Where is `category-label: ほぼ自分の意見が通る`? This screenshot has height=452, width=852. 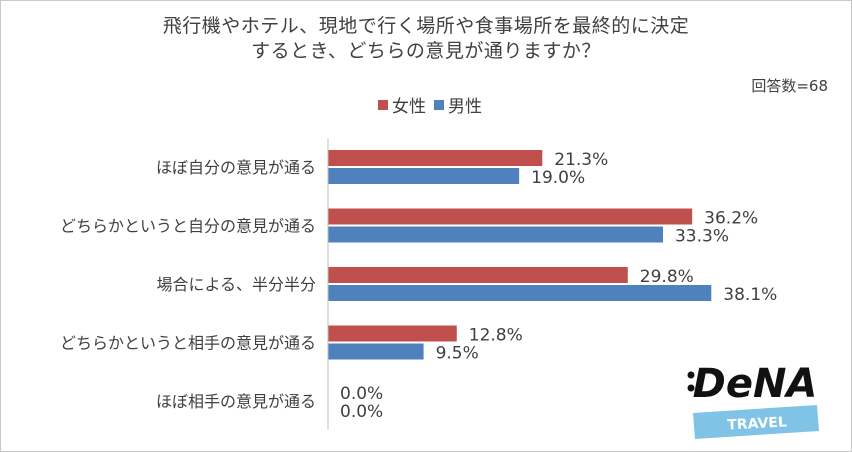 category-label: ほぼ自分の意見が通る is located at coordinates (236, 167).